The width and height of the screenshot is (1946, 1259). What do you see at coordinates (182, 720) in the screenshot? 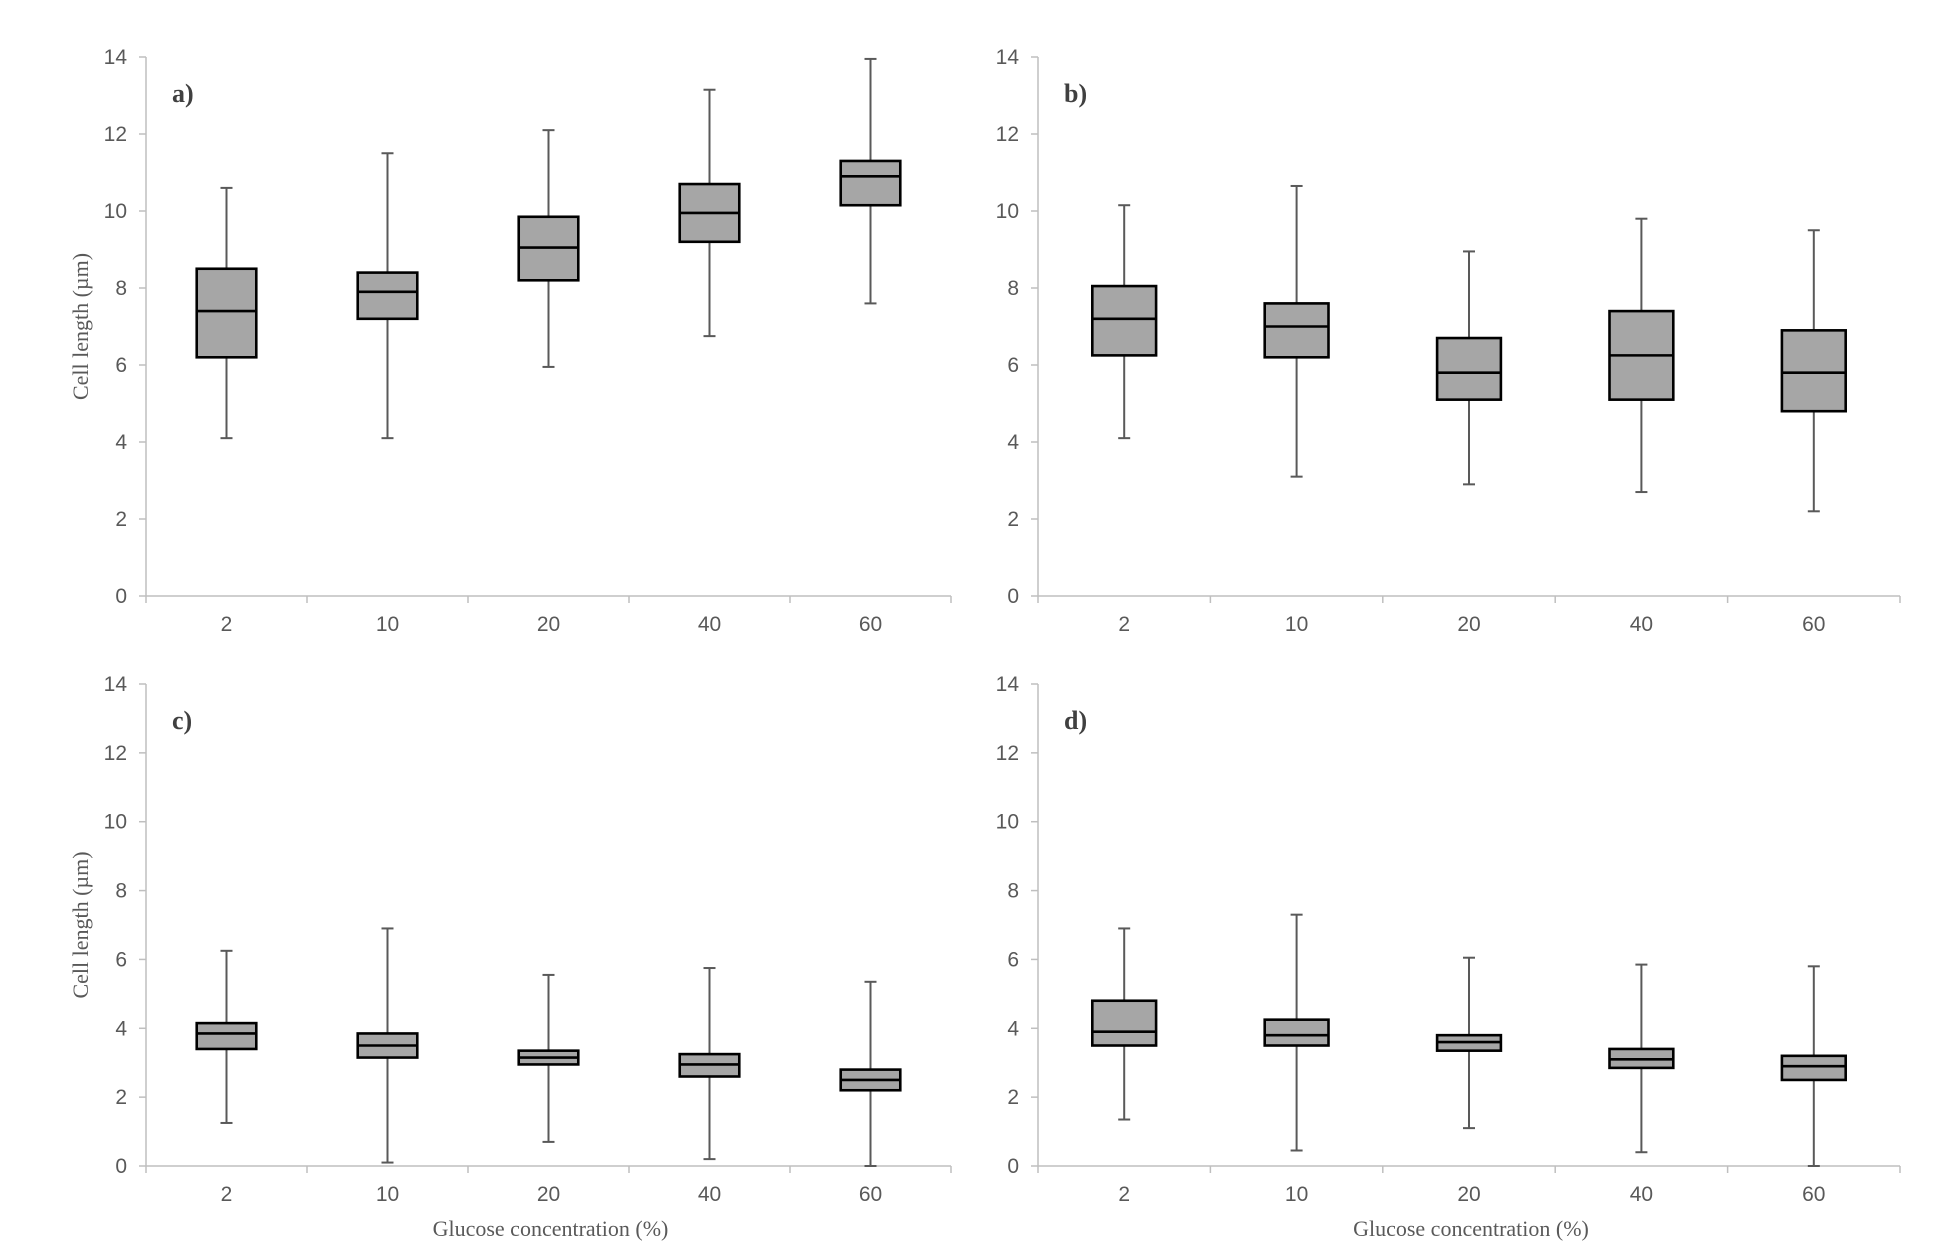
I see `panel-label: c)` at bounding box center [182, 720].